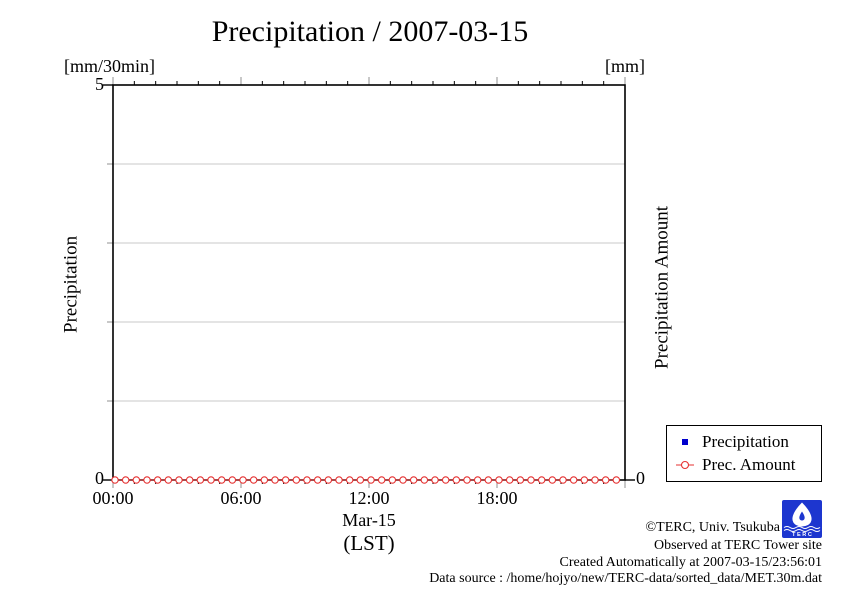  Describe the element at coordinates (369, 498) in the screenshot. I see `x-tick-label-1200: 12:00` at that location.